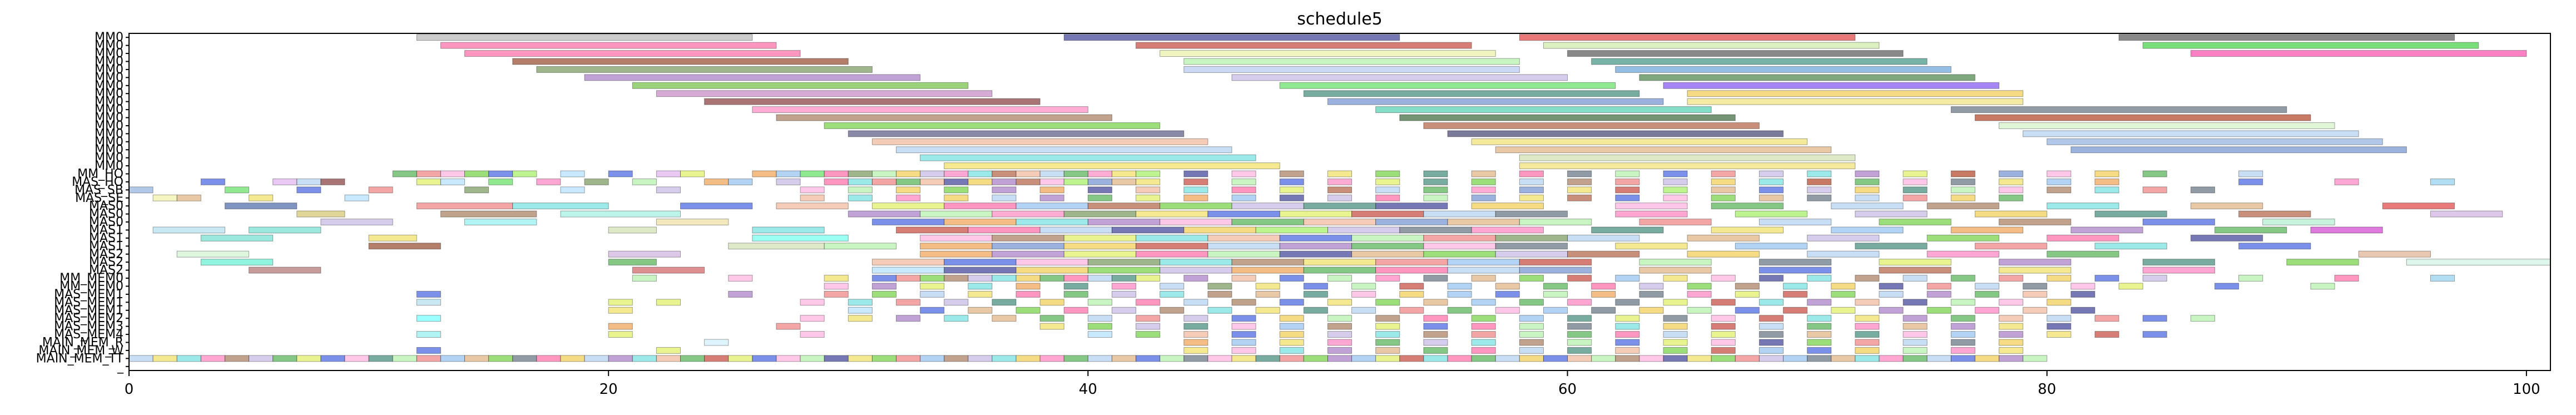  Describe the element at coordinates (609, 390) in the screenshot. I see `x-tick-label: 20` at that location.